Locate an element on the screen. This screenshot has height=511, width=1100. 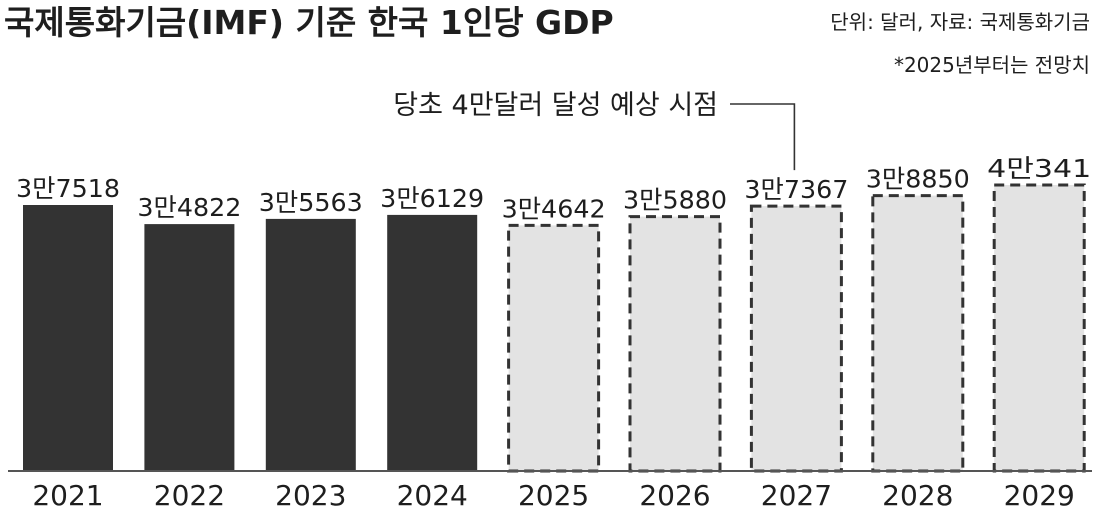
x-tick-label-2023: 2023 is located at coordinates (310, 495).